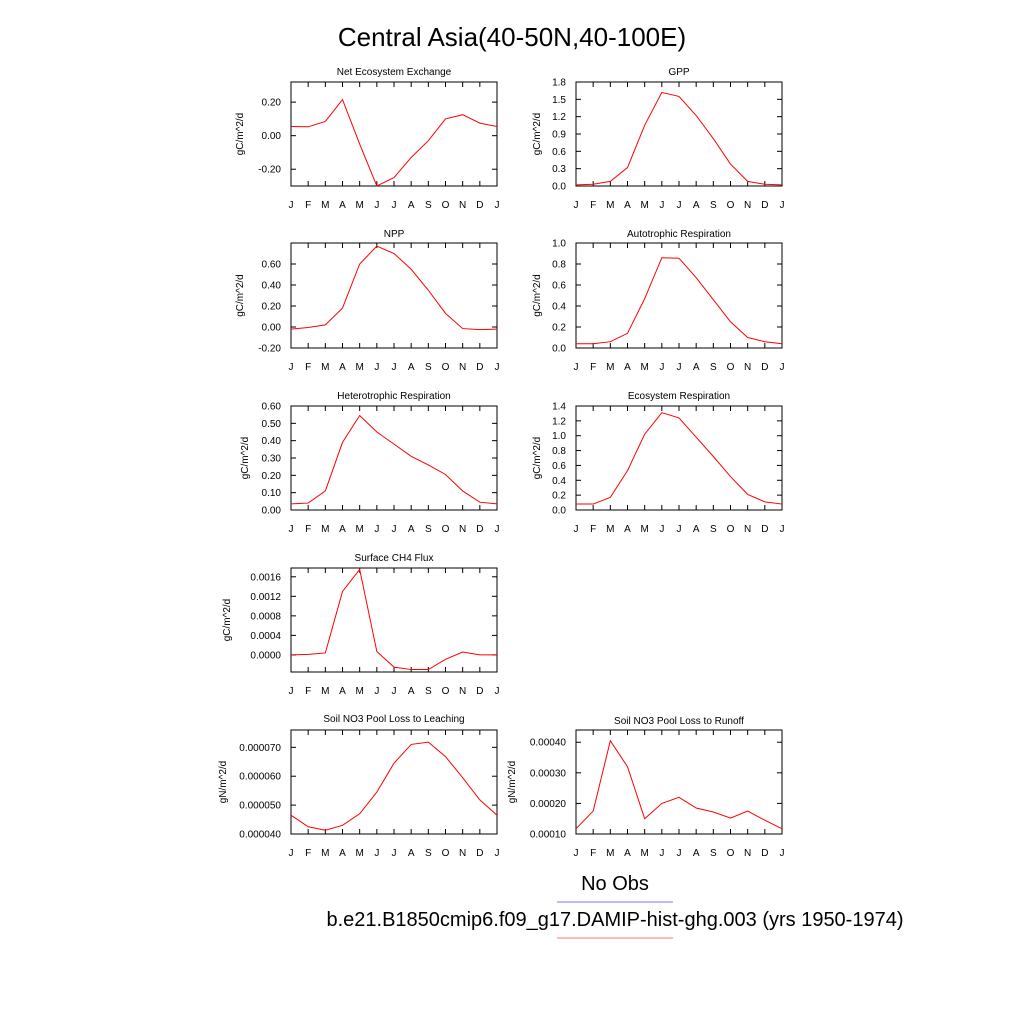 The height and width of the screenshot is (1024, 1024). What do you see at coordinates (394, 72) in the screenshot?
I see `panel-title: Net Ecosystem Exchange` at bounding box center [394, 72].